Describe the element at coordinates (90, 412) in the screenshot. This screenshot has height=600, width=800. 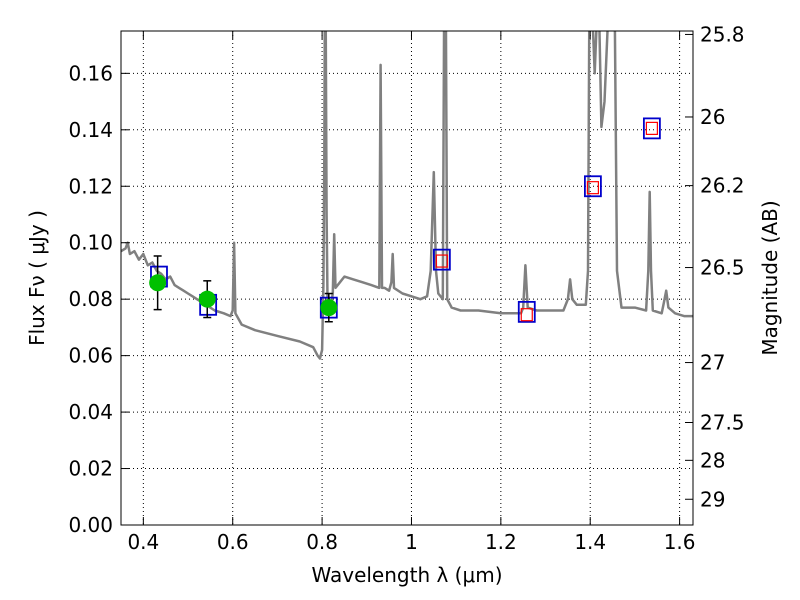
I see `y-tick-label: 0.04` at that location.